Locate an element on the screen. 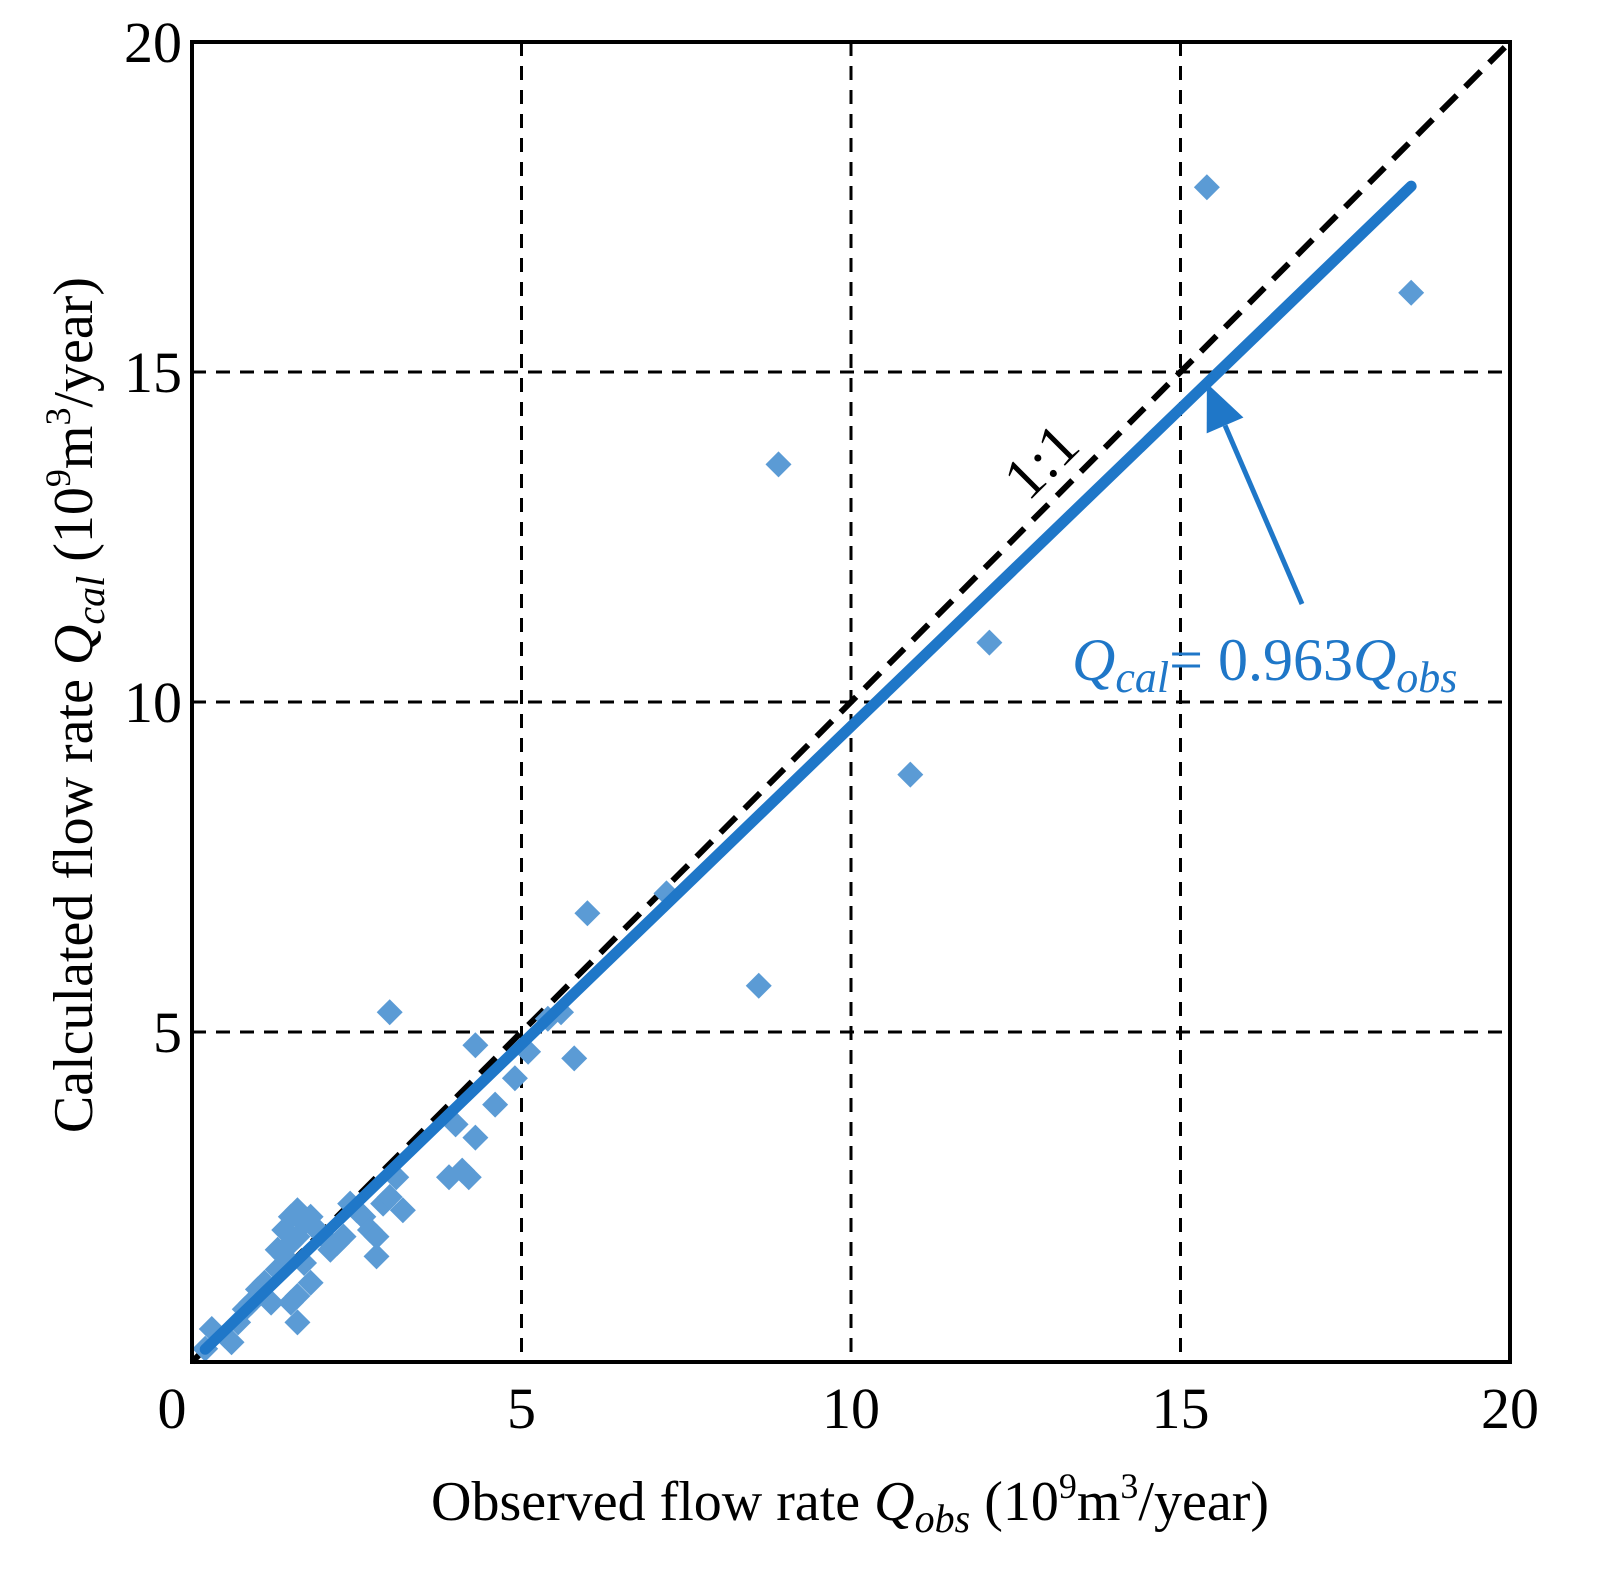 The width and height of the screenshot is (1617, 1590). fit-equation-label: Qcal= 0.963Qobs is located at coordinates (1264, 664).